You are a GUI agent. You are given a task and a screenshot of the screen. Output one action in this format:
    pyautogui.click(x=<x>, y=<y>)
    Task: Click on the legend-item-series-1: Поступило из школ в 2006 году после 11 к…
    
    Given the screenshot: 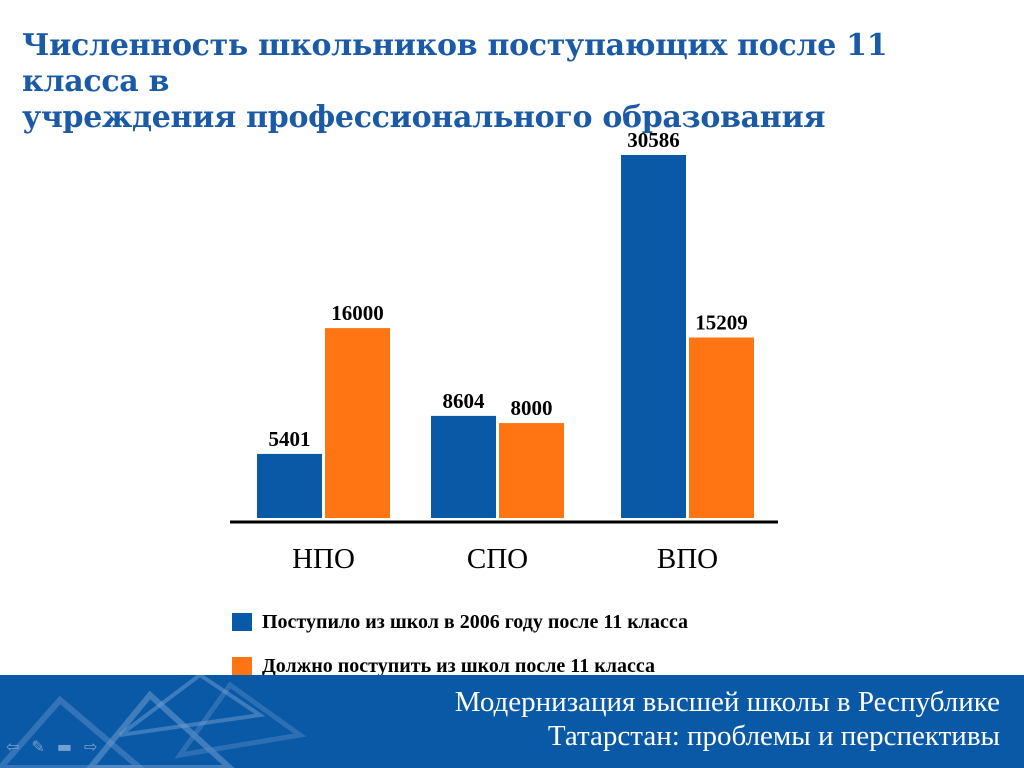 What is the action you would take?
    pyautogui.click(x=460, y=622)
    